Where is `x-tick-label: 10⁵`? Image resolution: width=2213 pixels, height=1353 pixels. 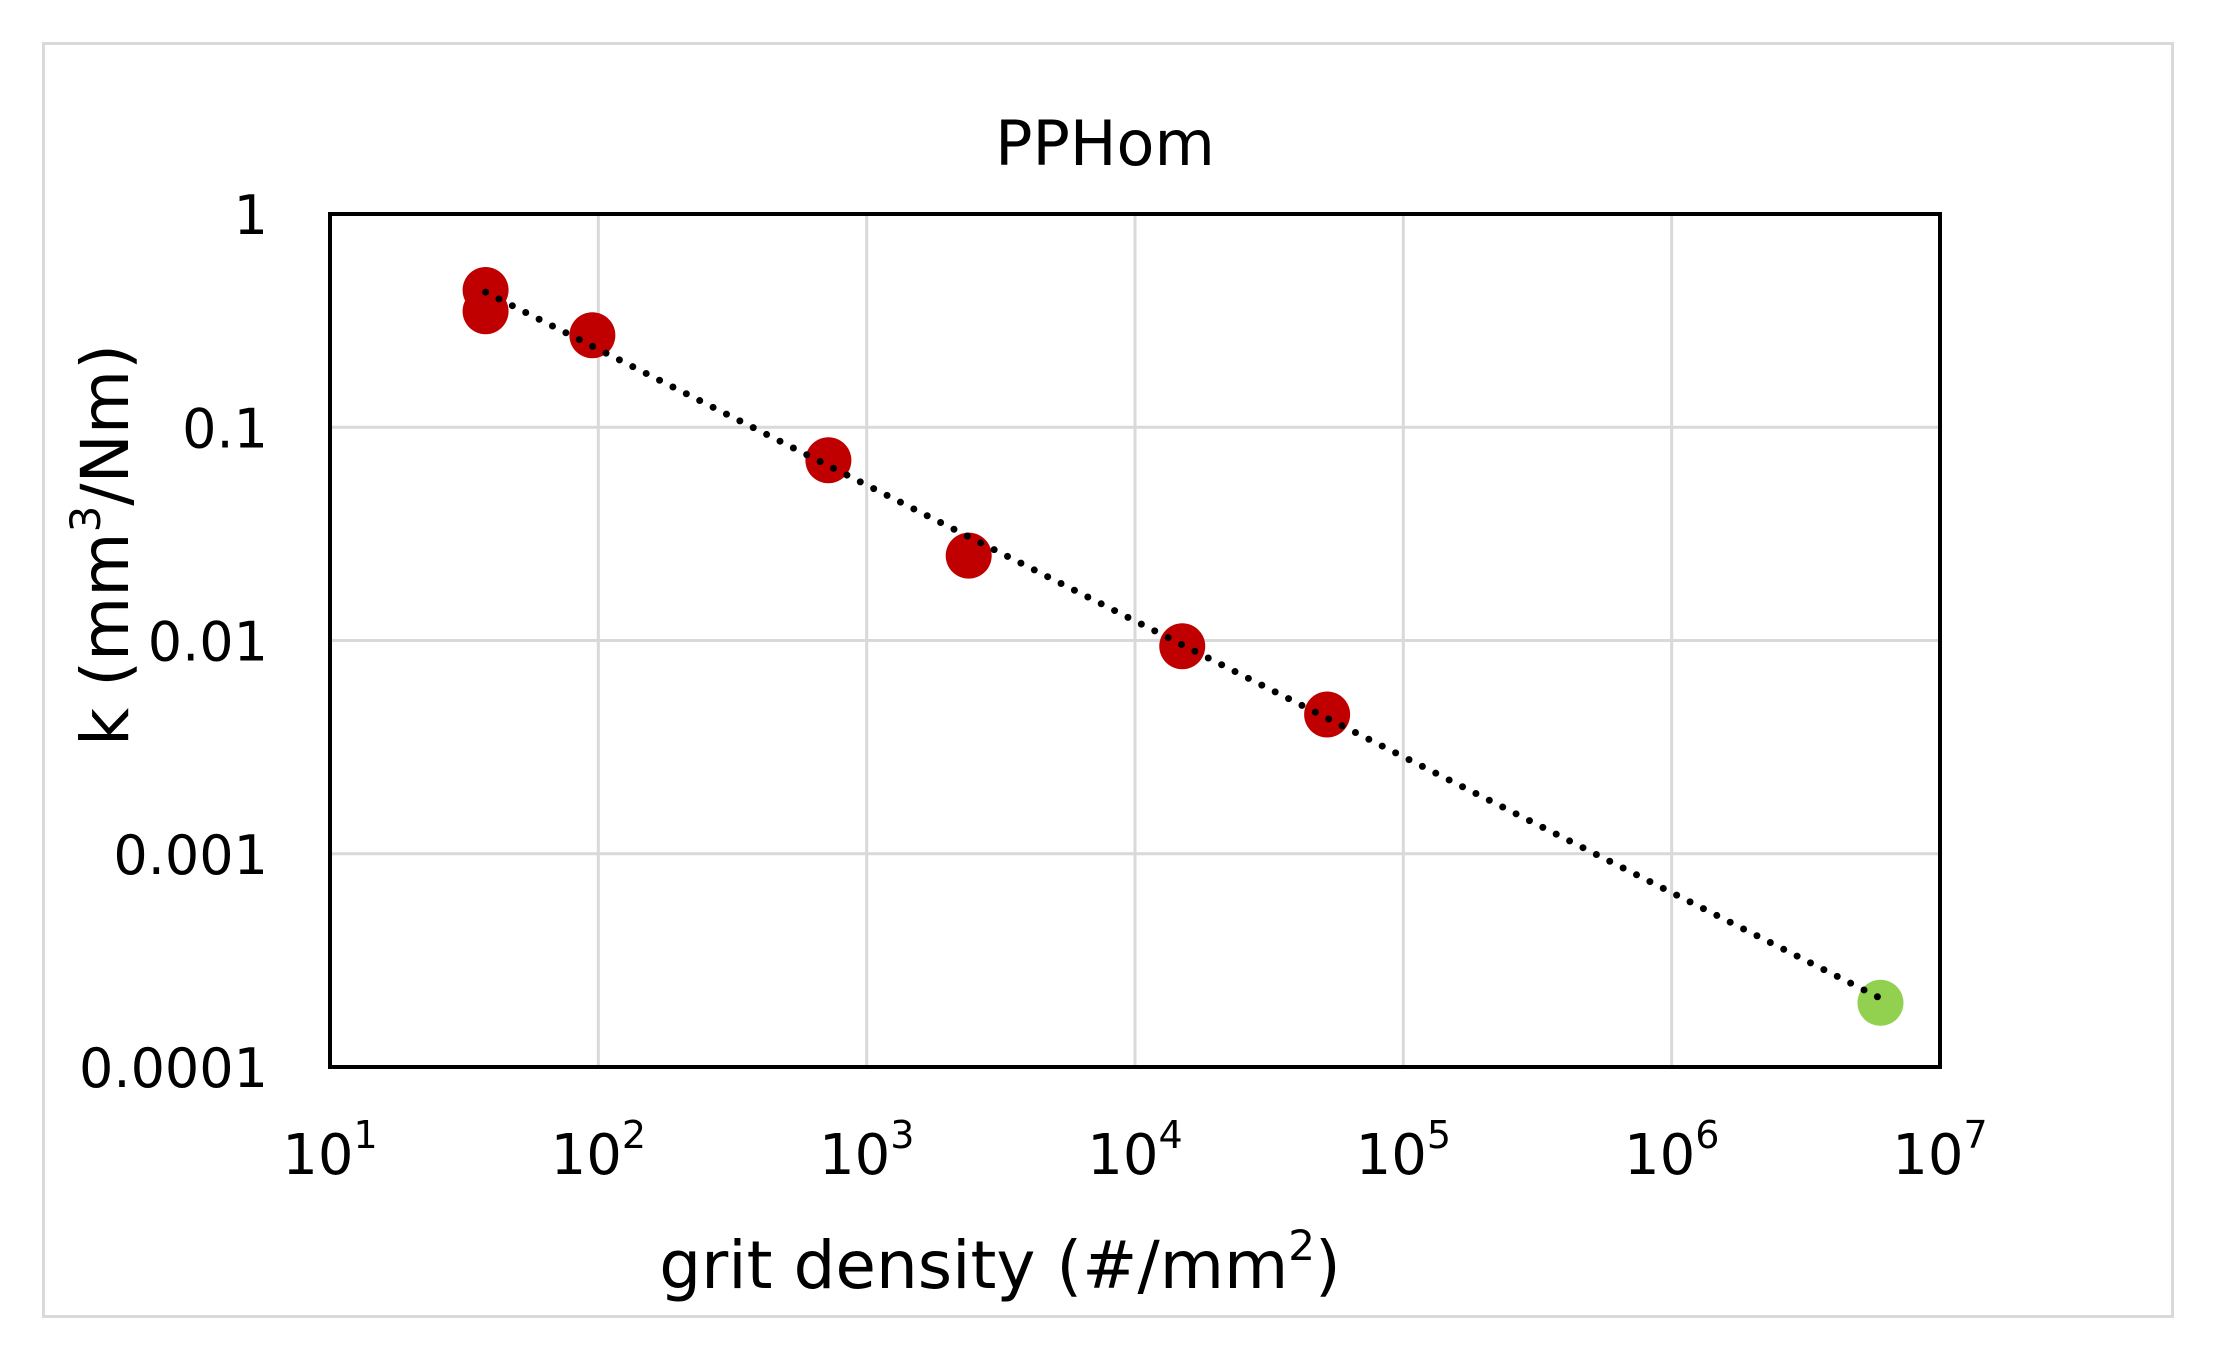 x-tick-label: 10⁵ is located at coordinates (1403, 1150).